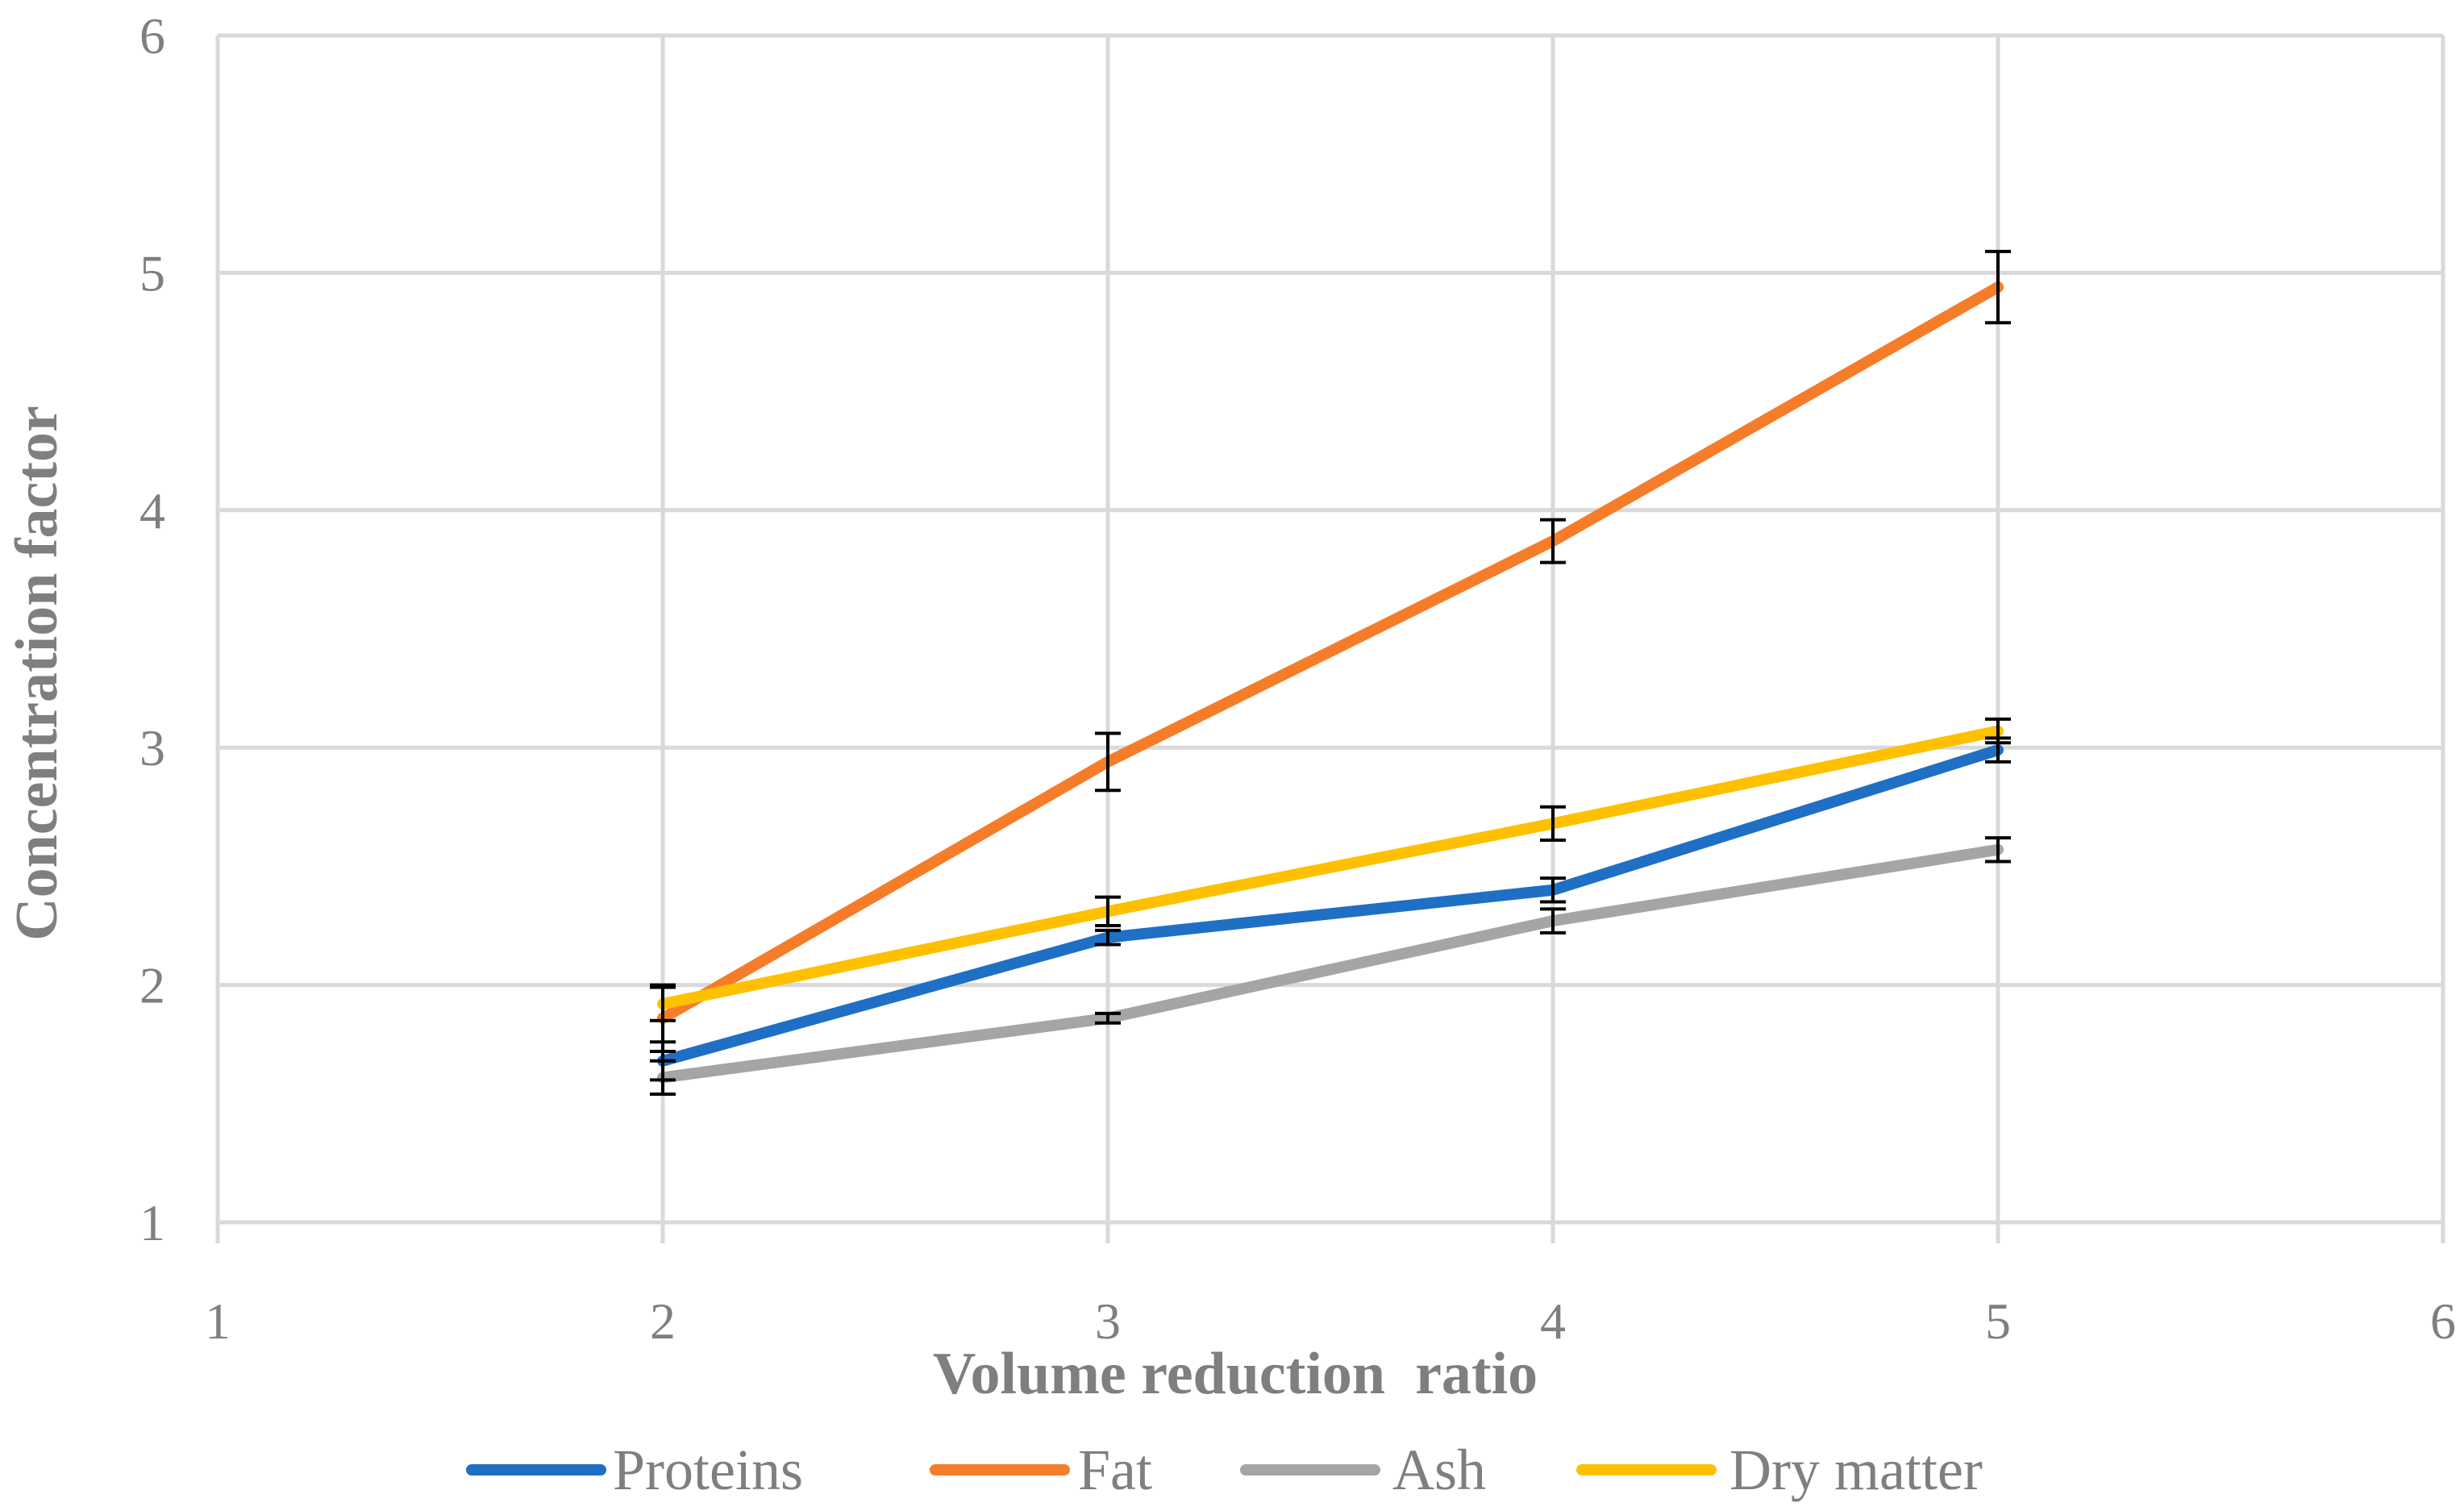 The image size is (2464, 1511). What do you see at coordinates (1553, 1321) in the screenshot?
I see `x-tick-label: 4` at bounding box center [1553, 1321].